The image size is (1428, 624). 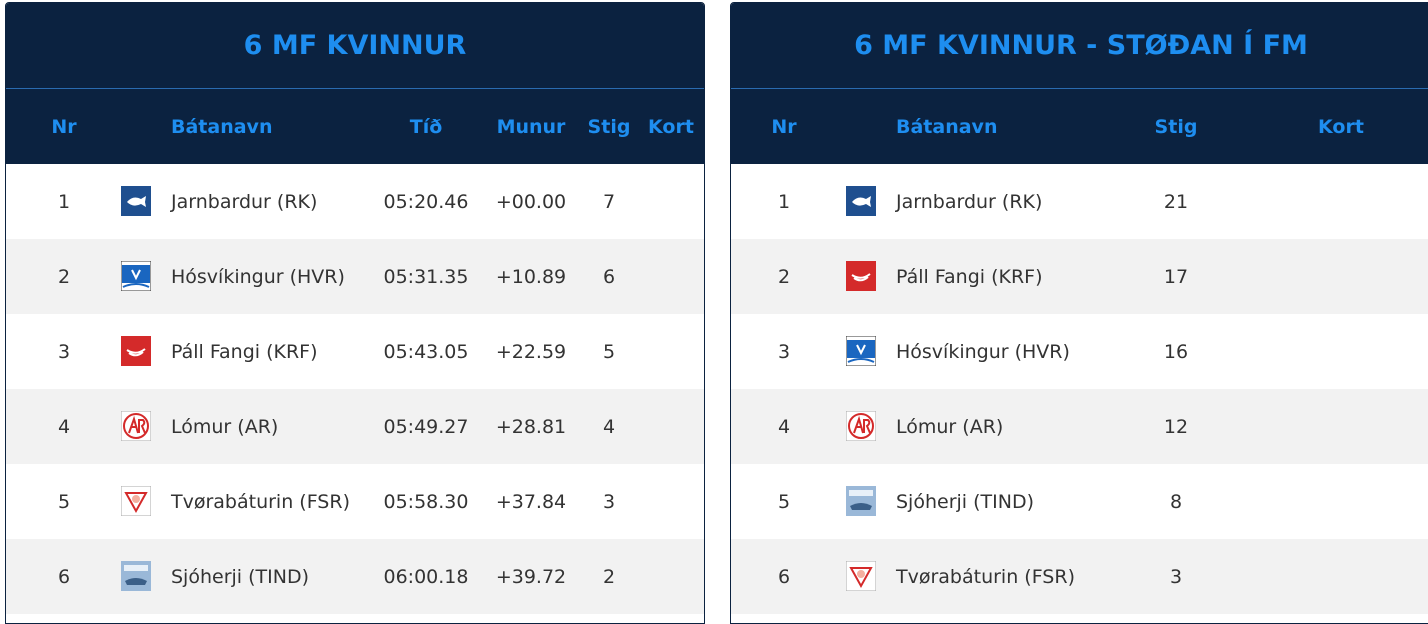 I want to click on table-row: 6 Tvørabáturin (FSR) 3, so click(x=1079, y=576).